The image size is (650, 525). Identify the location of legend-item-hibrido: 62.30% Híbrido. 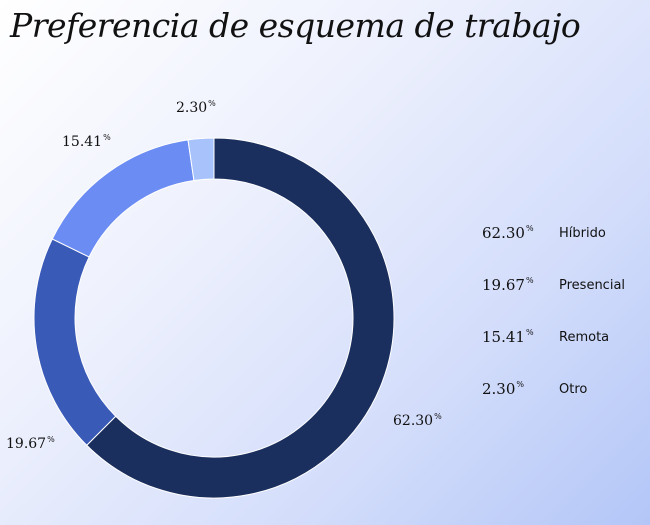
(562, 250).